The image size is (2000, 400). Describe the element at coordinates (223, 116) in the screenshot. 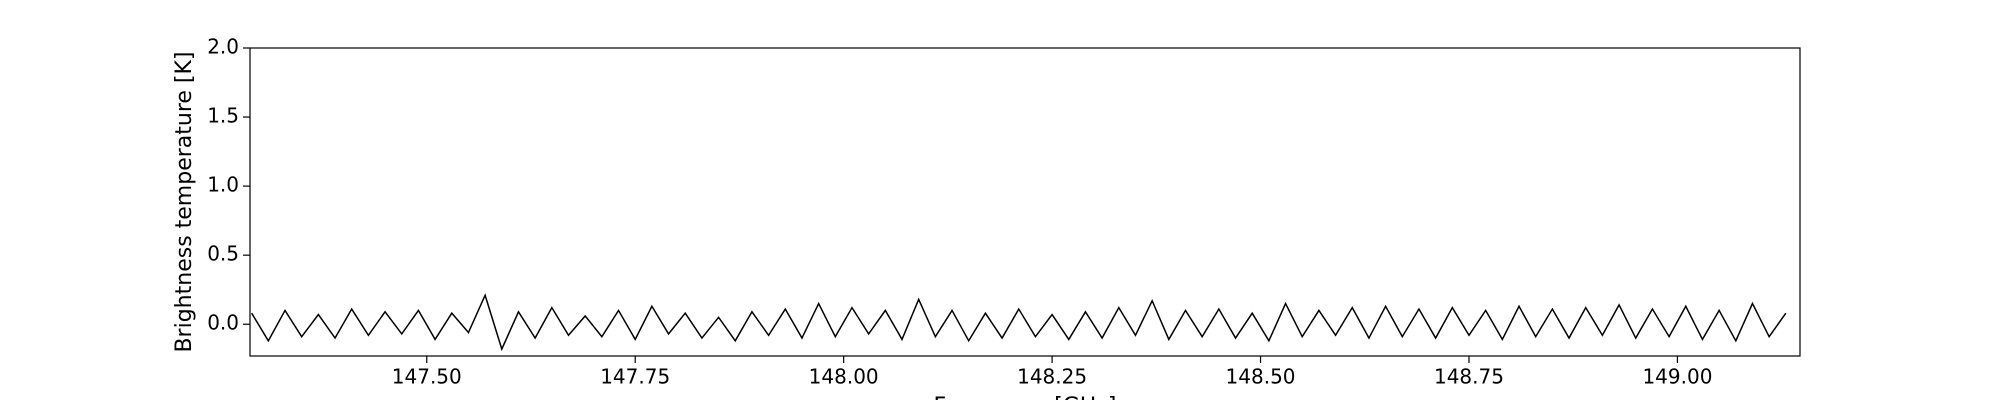

I see `y-tick-label: 1.5` at that location.